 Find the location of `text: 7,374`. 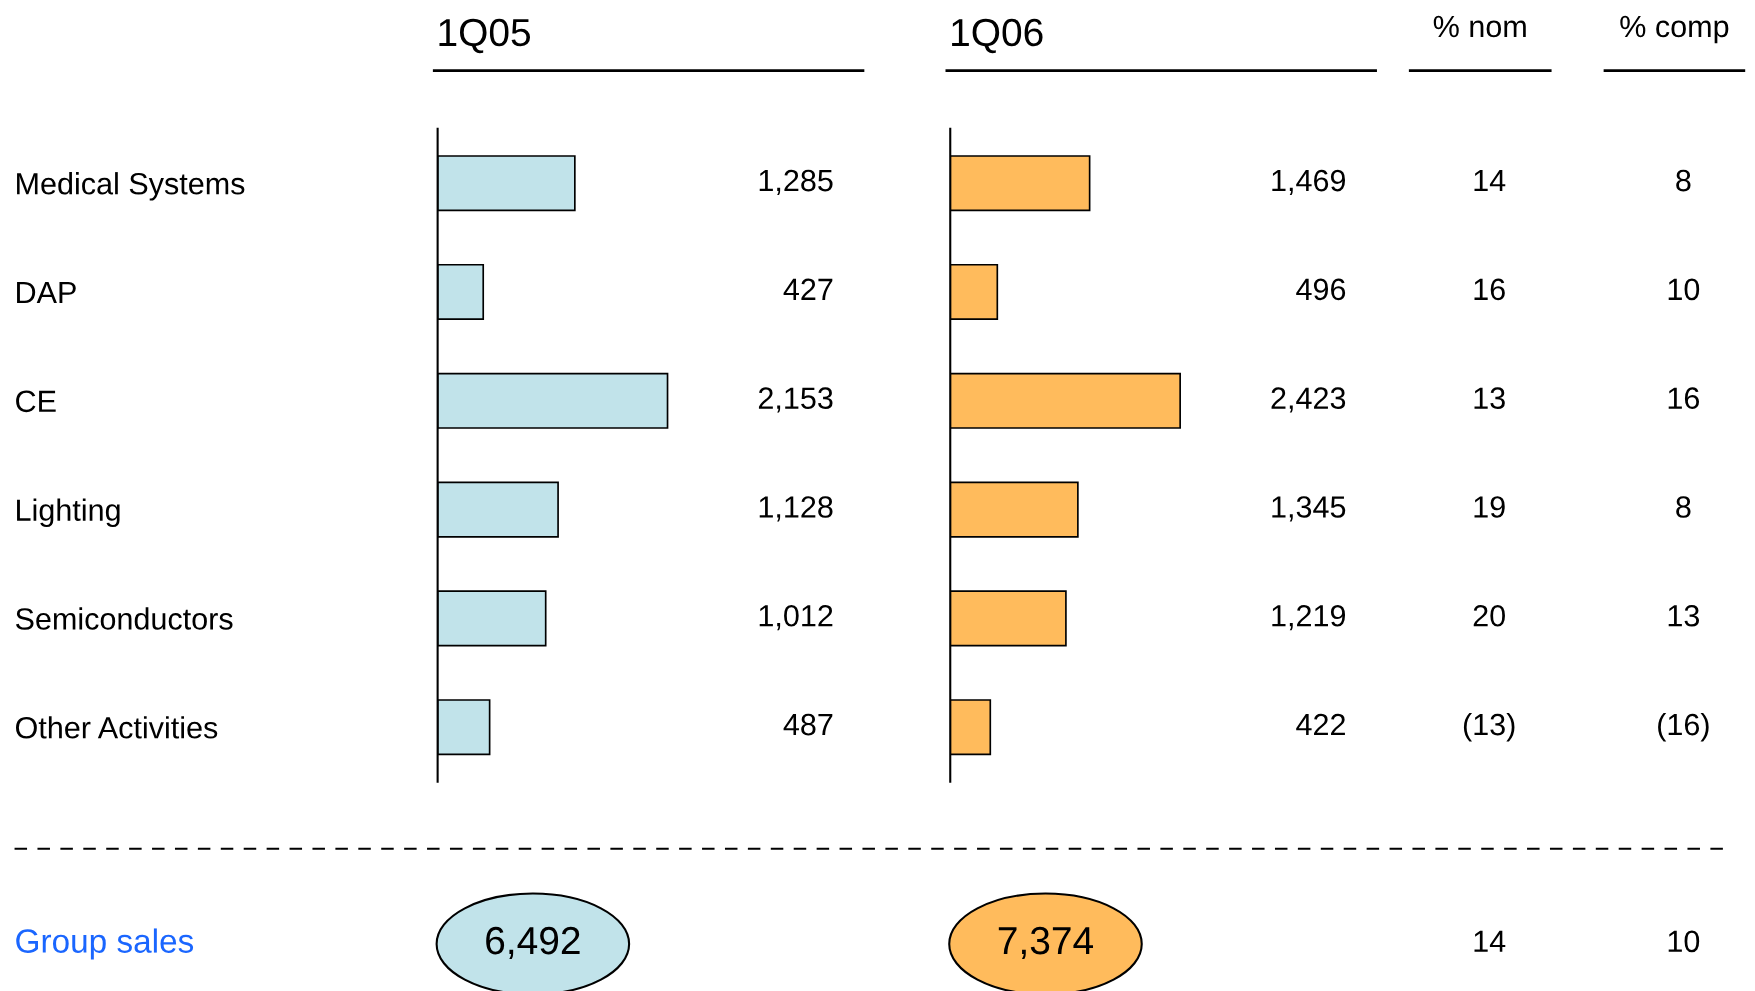

text: 7,374 is located at coordinates (1046, 942).